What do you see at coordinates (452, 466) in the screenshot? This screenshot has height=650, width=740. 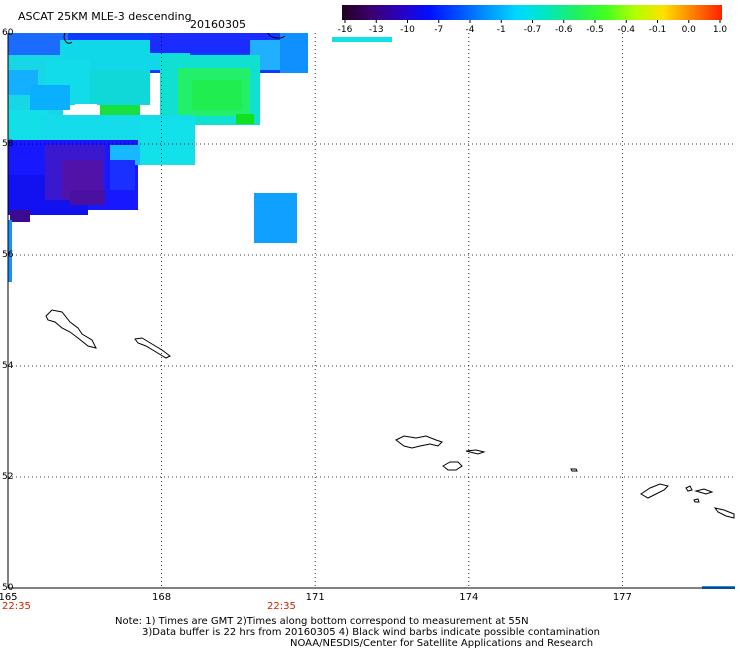 I see `island-agattu` at bounding box center [452, 466].